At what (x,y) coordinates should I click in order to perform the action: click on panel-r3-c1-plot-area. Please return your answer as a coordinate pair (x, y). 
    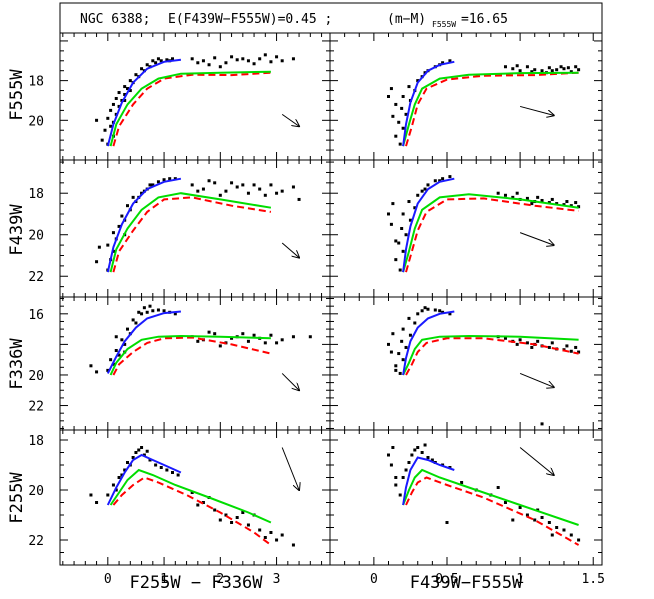
    Looking at the image, I should click on (483, 494).